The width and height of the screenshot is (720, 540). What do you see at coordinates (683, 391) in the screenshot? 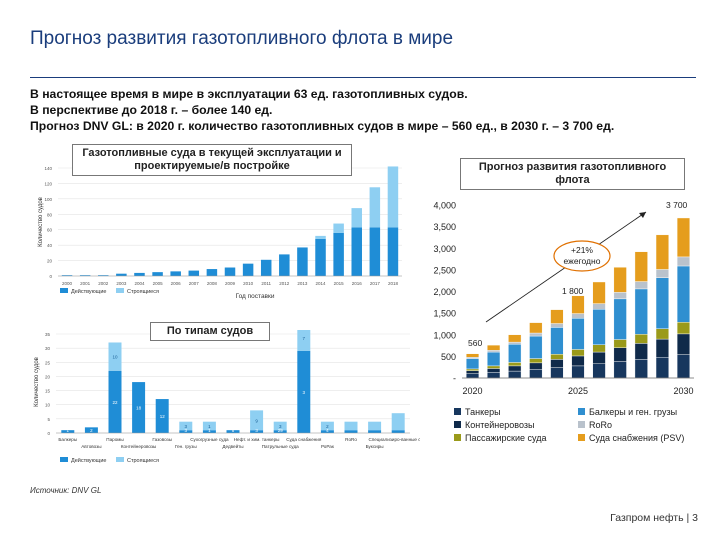
I see `x-tick-label: 2030` at bounding box center [683, 391].